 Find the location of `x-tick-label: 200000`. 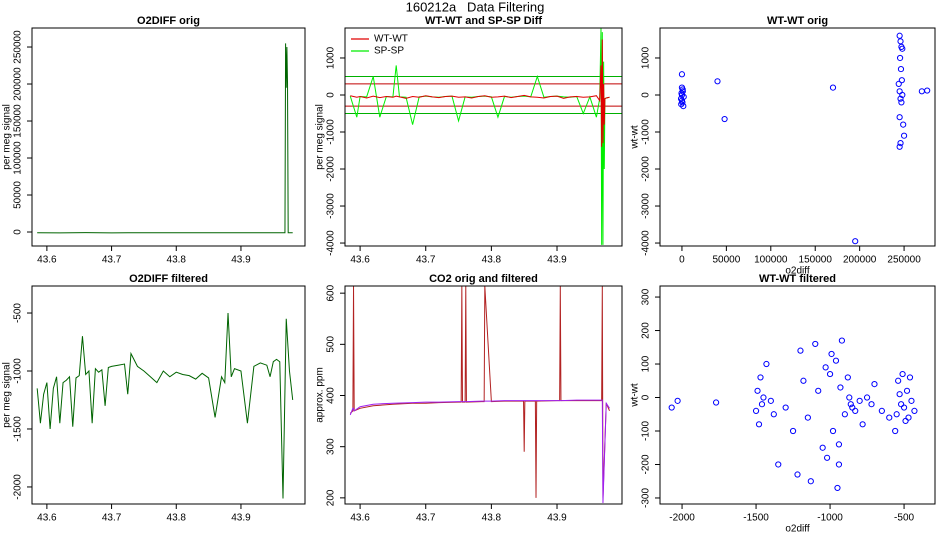

x-tick-label: 200000 is located at coordinates (860, 260).